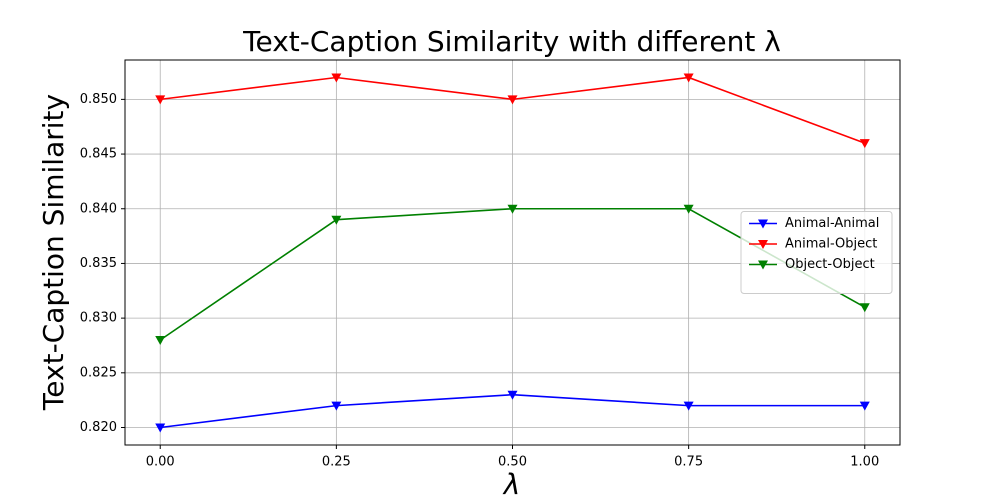 This screenshot has width=1000, height=500. Describe the element at coordinates (98, 154) in the screenshot. I see `y-tick-label: 0.845` at that location.